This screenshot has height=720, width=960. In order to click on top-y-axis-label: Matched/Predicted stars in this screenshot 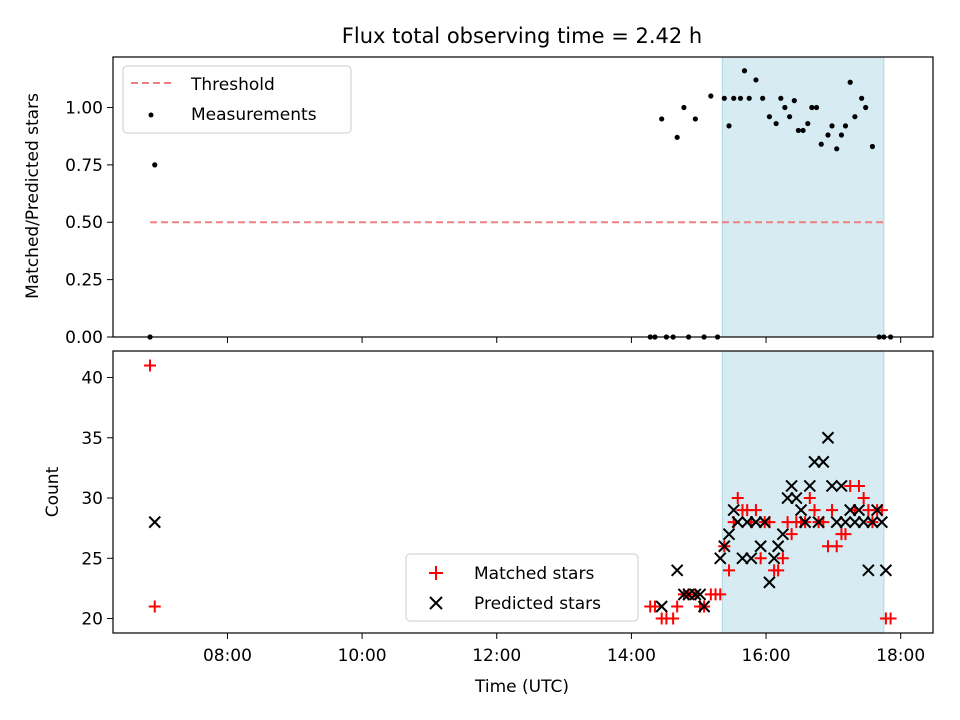, I will do `click(33, 196)`.